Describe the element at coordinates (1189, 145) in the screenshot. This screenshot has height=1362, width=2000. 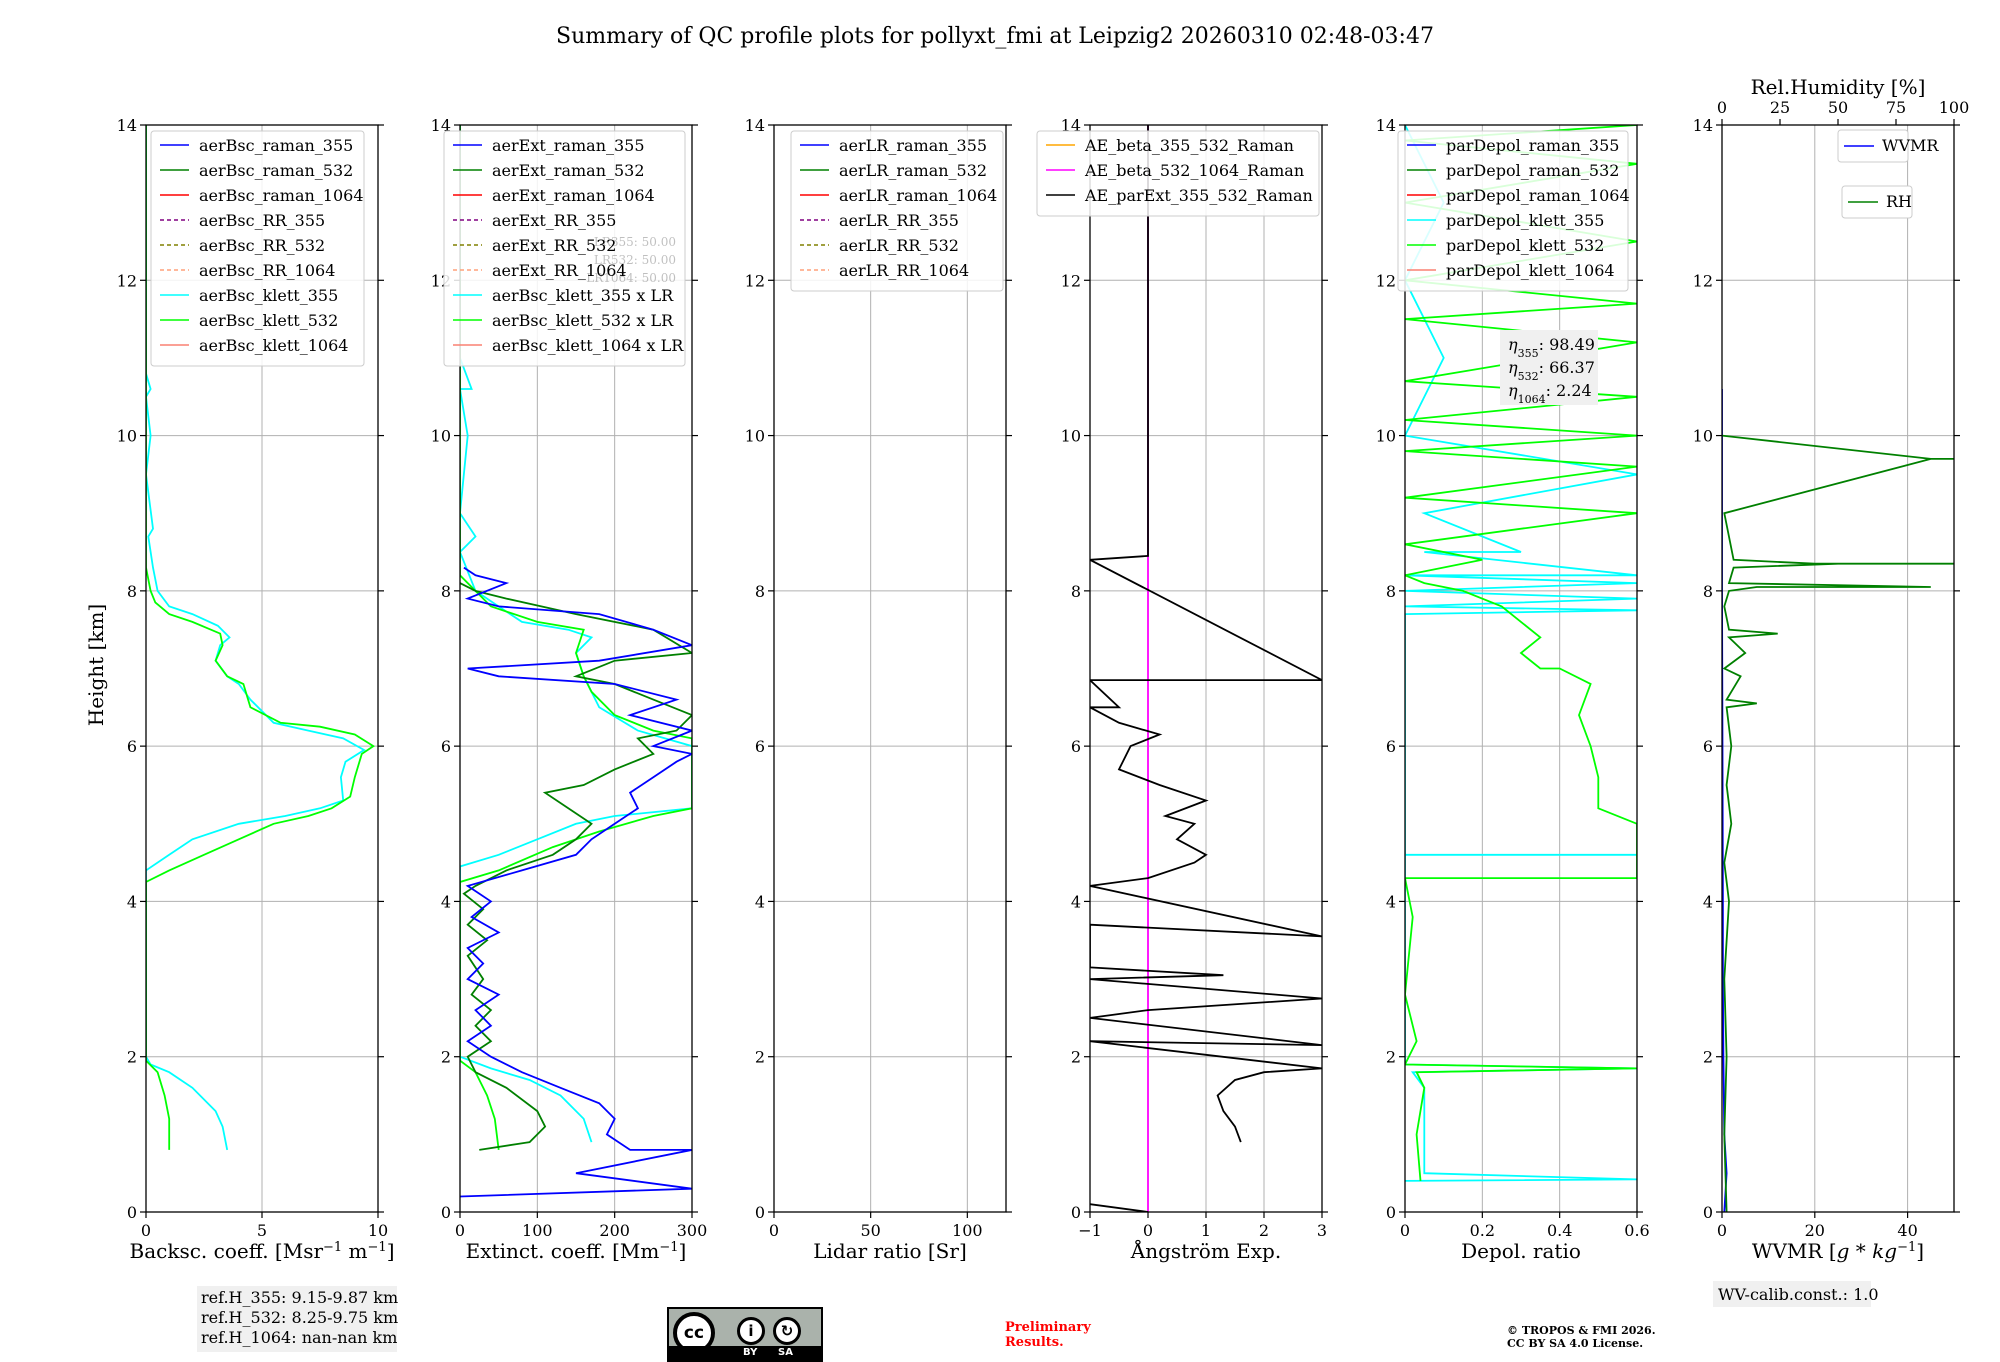
I see `legend-entry: AE_beta_355_532_Raman` at that location.